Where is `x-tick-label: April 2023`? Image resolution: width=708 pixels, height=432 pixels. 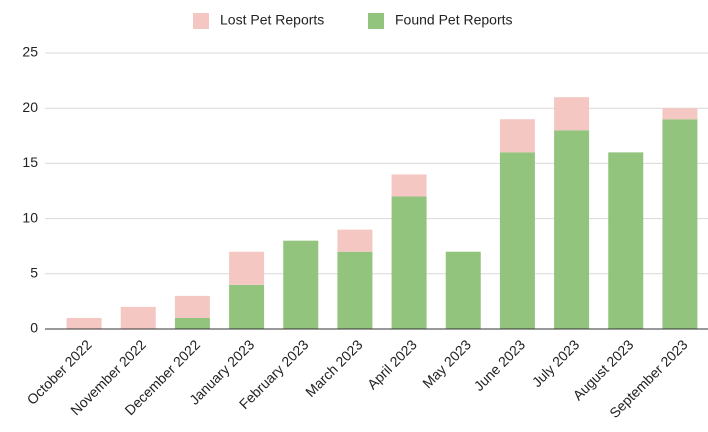 x-tick-label: April 2023 is located at coordinates (392, 364).